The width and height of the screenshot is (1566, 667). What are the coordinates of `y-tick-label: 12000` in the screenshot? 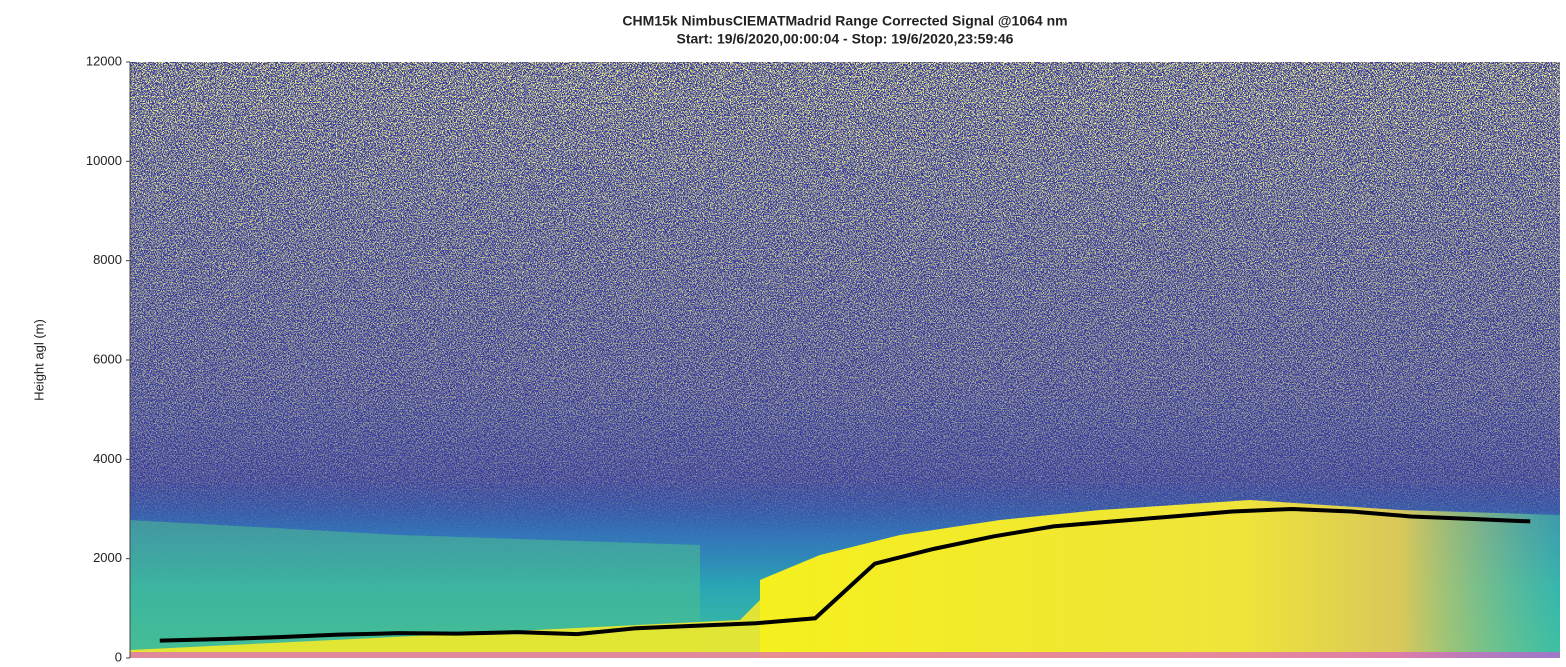 It's located at (104, 60).